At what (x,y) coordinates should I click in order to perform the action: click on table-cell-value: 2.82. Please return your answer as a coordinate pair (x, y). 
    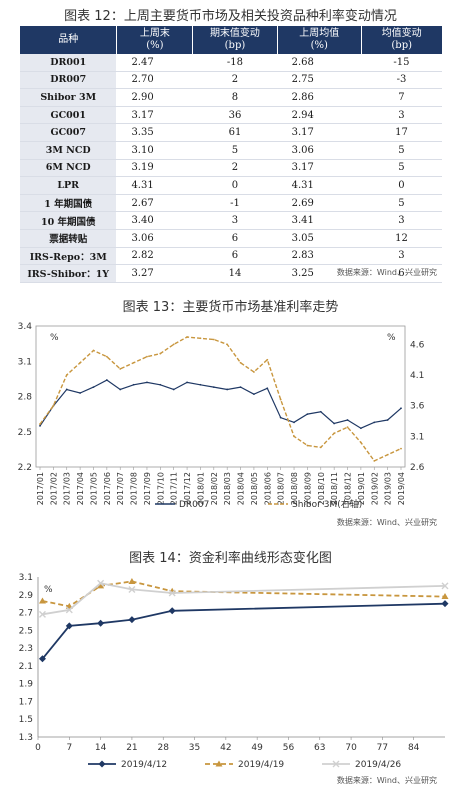
    Looking at the image, I should click on (155, 256).